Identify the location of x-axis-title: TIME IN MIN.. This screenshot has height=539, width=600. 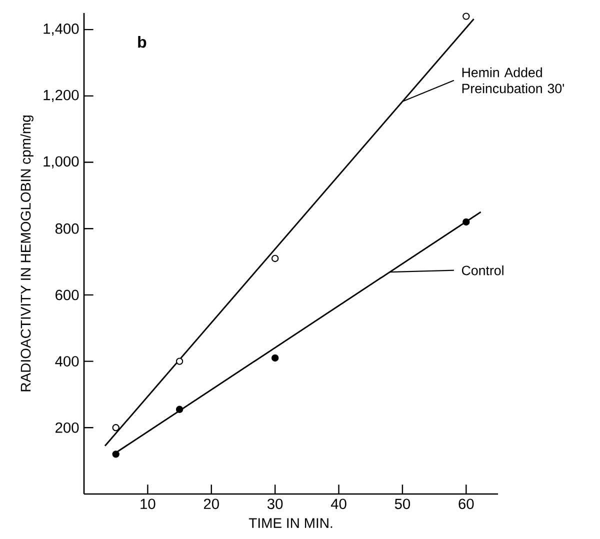
(290, 523).